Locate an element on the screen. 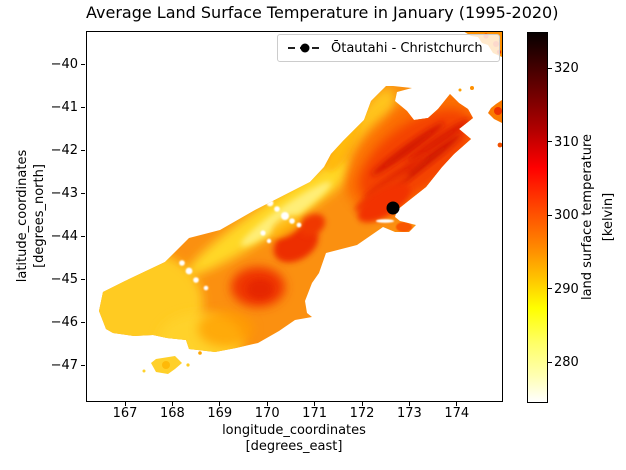 This screenshot has height=470, width=626. y-axis-label-line2: [degrees_north] is located at coordinates (39, 216).